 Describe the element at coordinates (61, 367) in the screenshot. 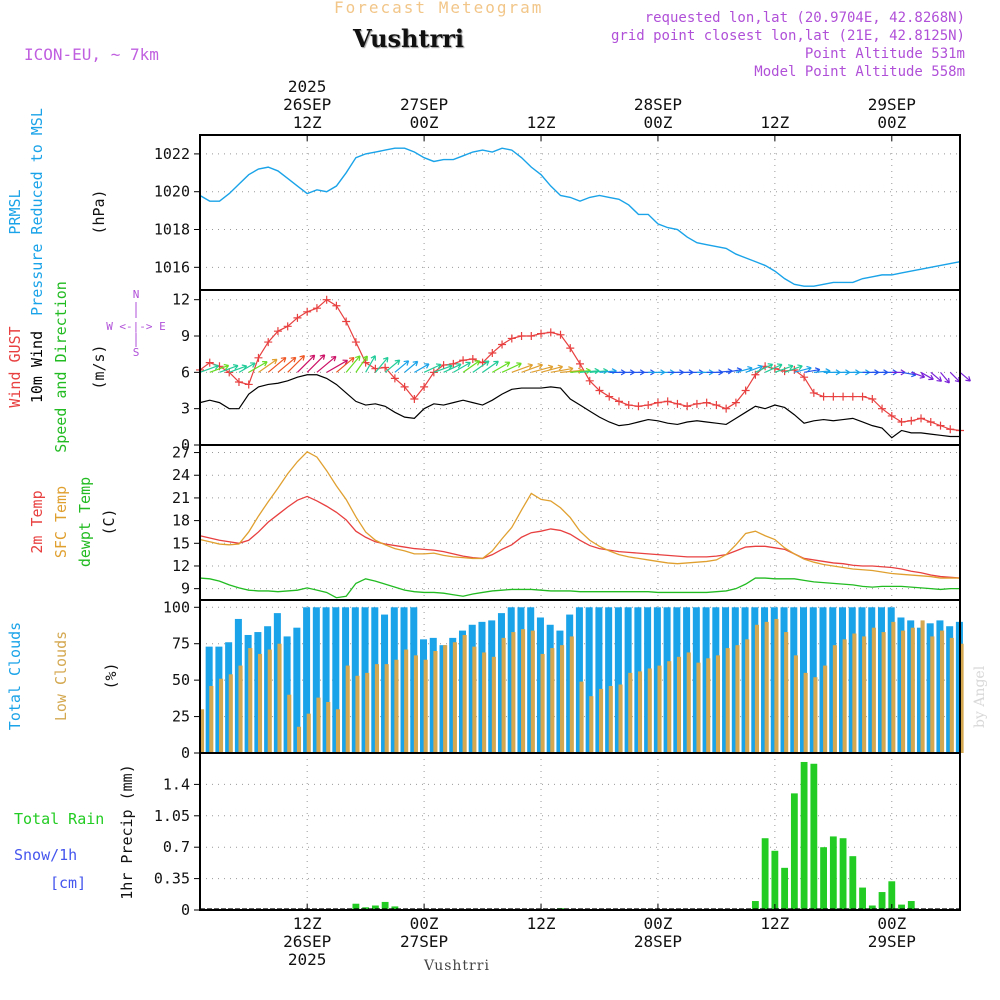

I see `wind-label-direction: Speed and Direction` at that location.